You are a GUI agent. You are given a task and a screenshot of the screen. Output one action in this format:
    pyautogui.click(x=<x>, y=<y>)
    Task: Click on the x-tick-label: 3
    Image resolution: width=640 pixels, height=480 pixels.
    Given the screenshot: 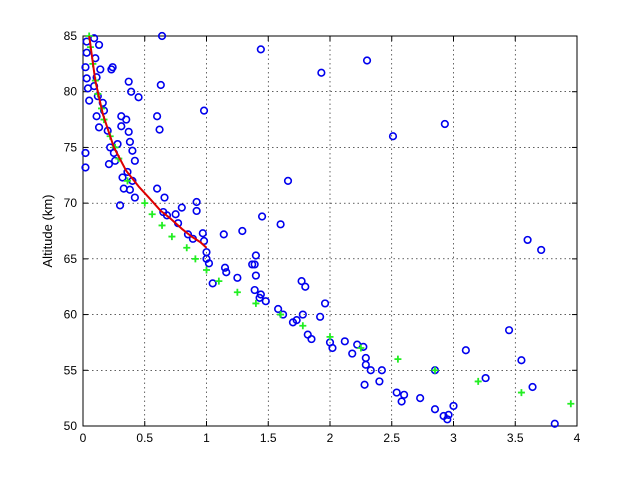 What is the action you would take?
    pyautogui.click(x=453, y=438)
    